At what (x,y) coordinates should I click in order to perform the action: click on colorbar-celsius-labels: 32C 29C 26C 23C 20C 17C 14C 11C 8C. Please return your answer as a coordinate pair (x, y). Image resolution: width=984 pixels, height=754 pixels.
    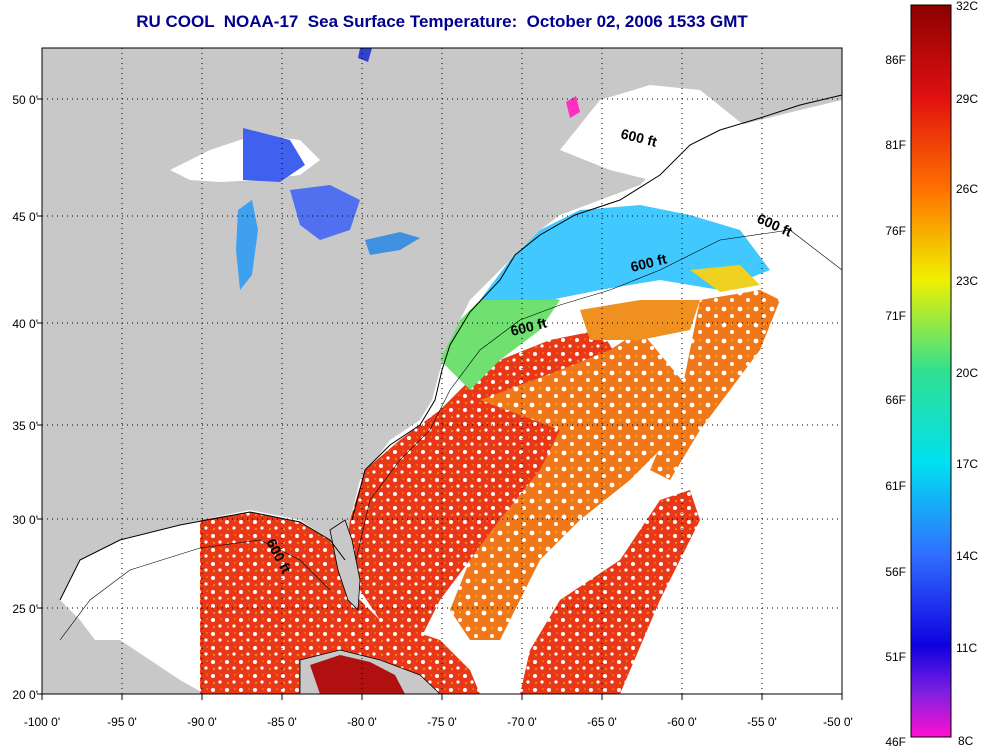
    Looking at the image, I should click on (967, 374).